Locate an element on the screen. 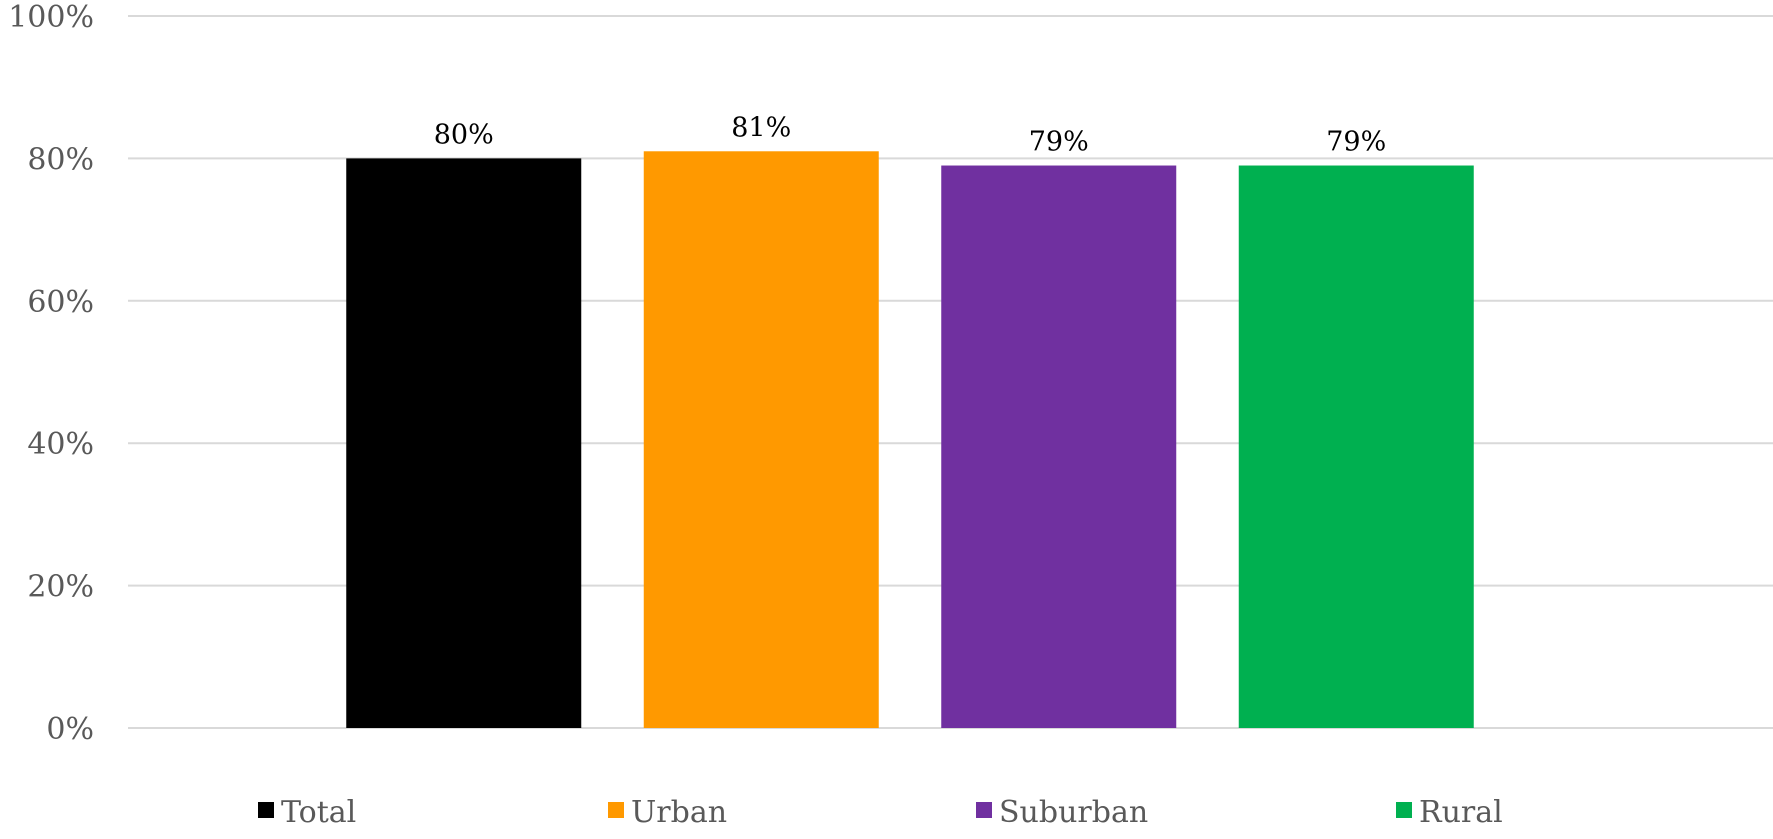 This screenshot has height=839, width=1773. bar-suburban is located at coordinates (1059, 446).